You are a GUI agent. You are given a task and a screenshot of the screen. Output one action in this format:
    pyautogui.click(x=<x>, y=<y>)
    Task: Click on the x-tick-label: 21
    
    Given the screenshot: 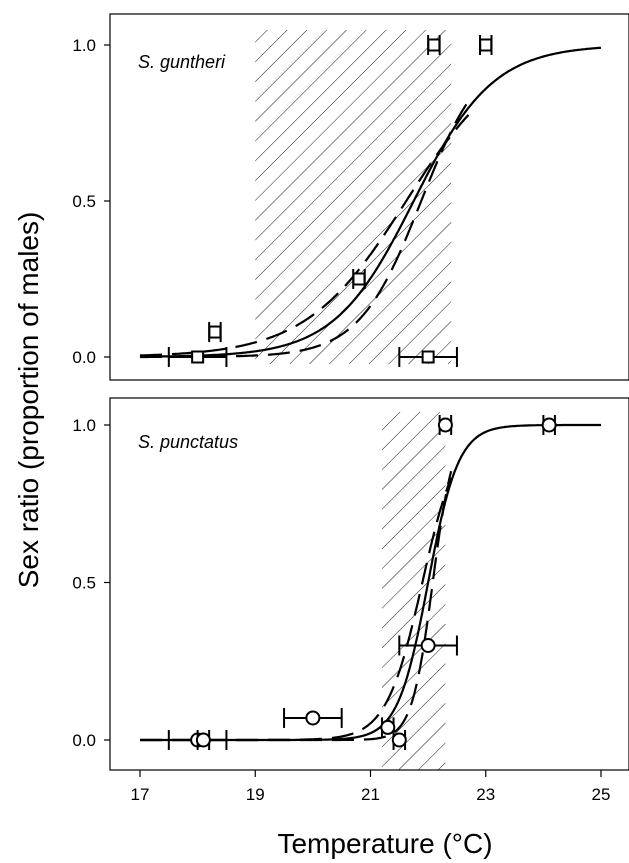 What is the action you would take?
    pyautogui.click(x=370, y=794)
    